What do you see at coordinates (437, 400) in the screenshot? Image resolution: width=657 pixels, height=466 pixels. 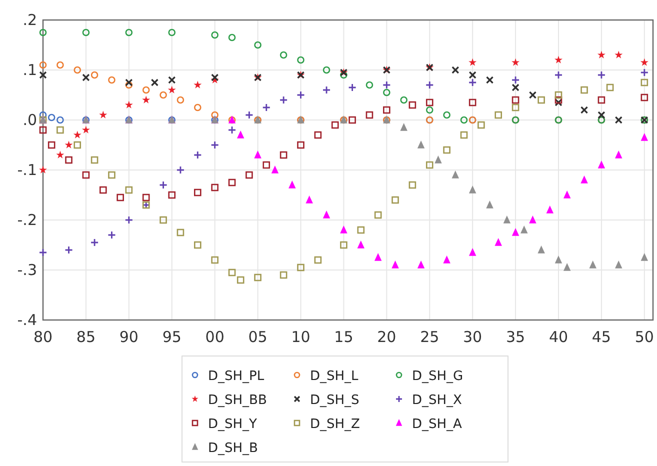 I see `legend-label: D_SH_X` at bounding box center [437, 400].